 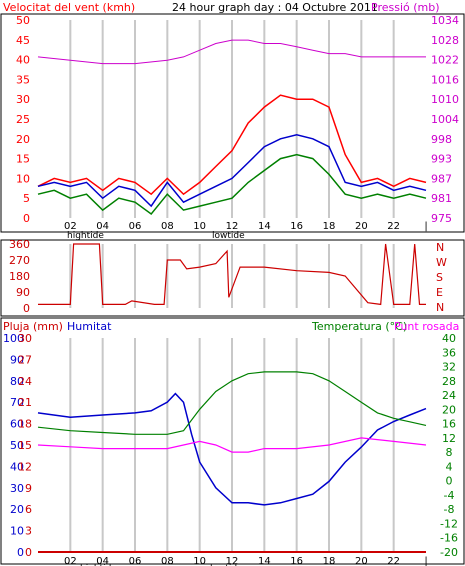 I want to click on y-tick-label: -4, so click(x=449, y=495).